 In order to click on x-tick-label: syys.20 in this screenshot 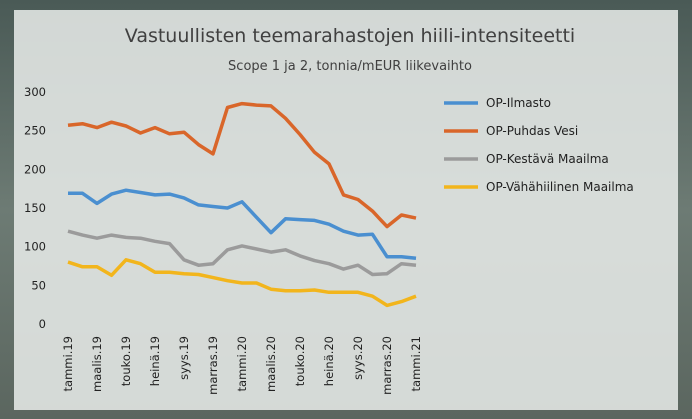, I will do `click(358, 358)`.